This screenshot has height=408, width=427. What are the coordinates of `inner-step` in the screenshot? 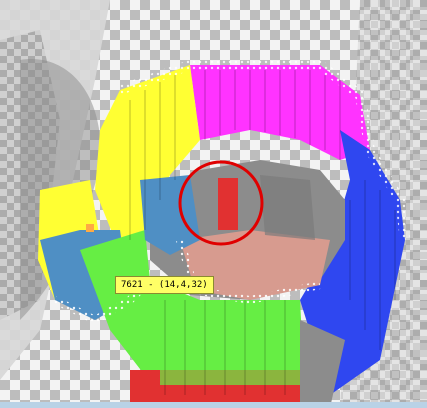 It's located at (287, 207).